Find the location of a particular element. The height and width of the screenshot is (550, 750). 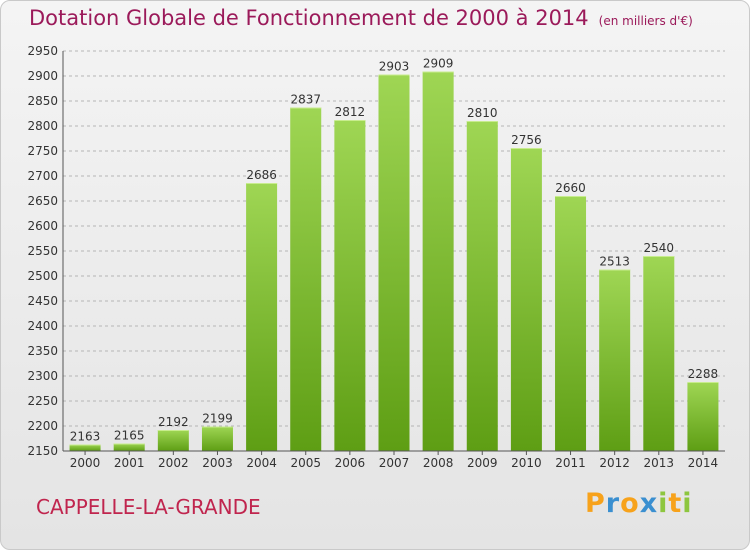

y-tick-label: 2650 is located at coordinates (42, 201).